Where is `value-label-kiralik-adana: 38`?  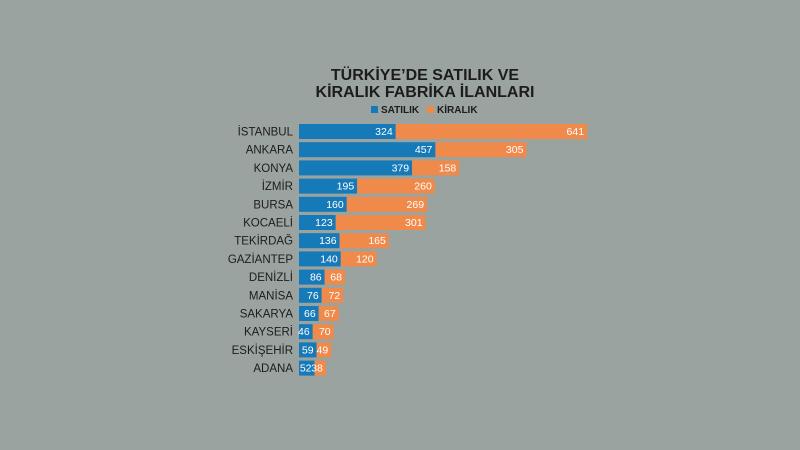 value-label-kiralik-adana: 38 is located at coordinates (317, 369).